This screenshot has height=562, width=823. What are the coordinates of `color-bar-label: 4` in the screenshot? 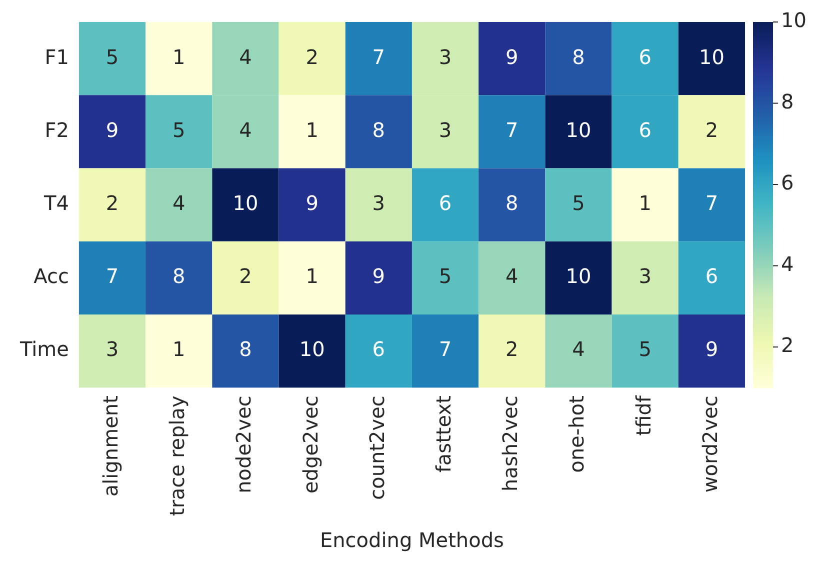 It's located at (787, 264).